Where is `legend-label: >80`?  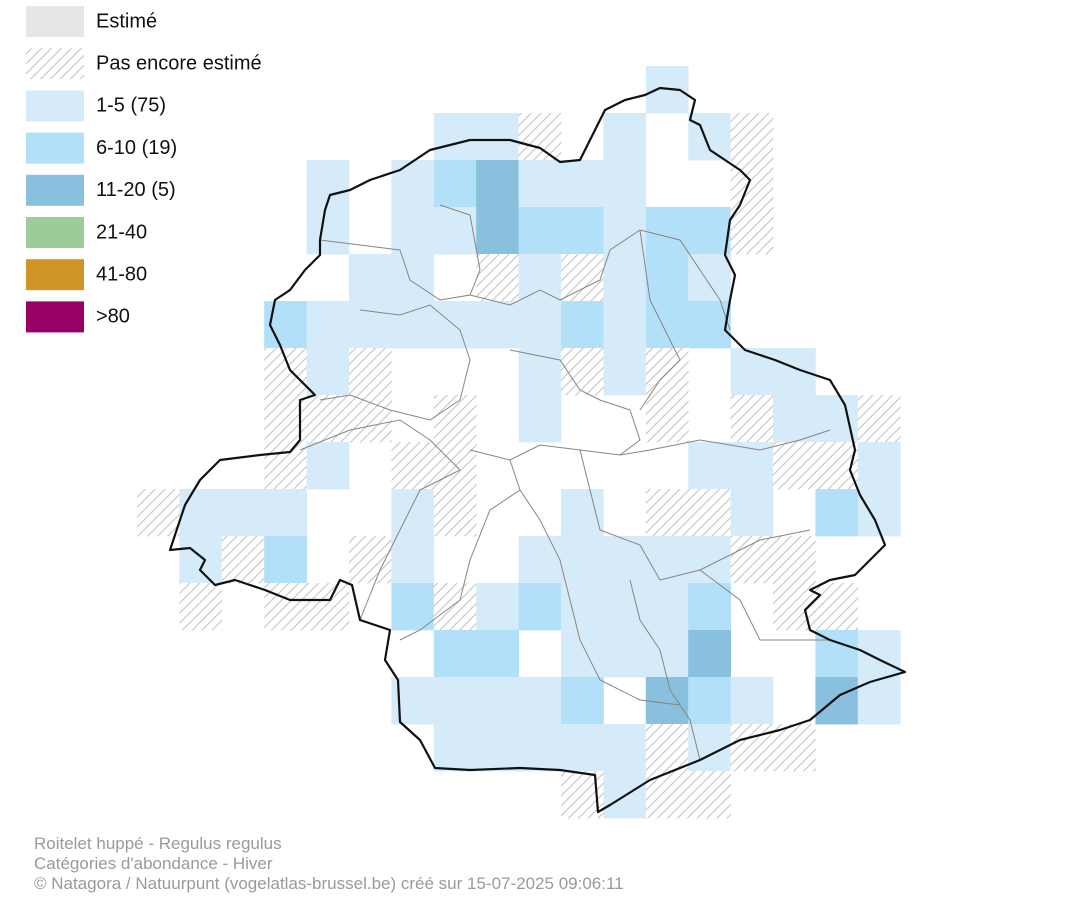
legend-label: >80 is located at coordinates (113, 317).